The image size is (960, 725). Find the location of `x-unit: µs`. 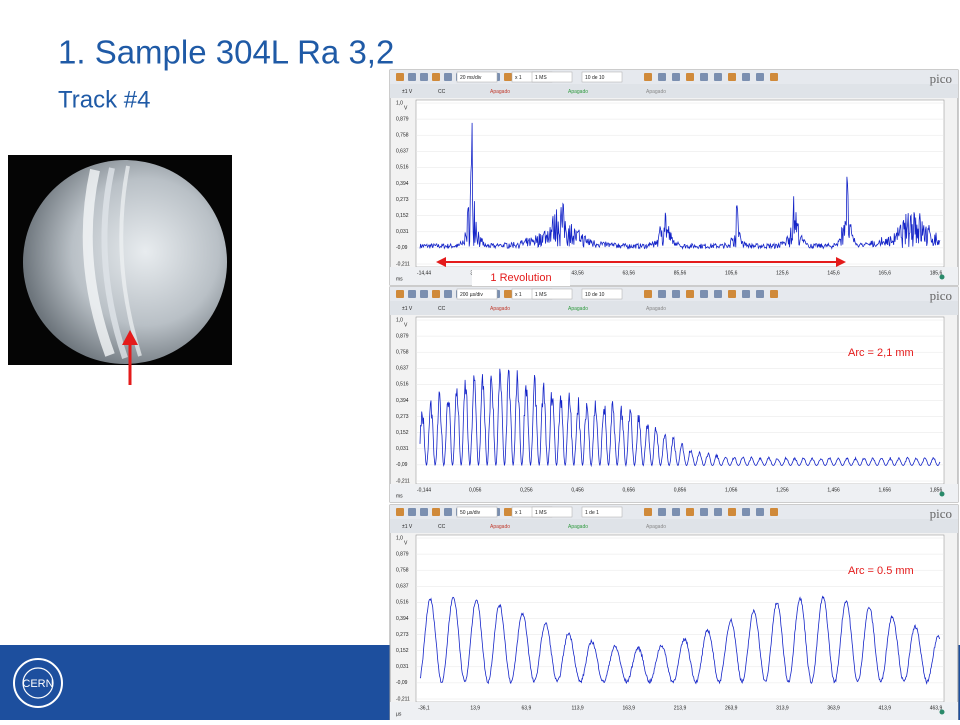

x-unit: µs is located at coordinates (399, 714).